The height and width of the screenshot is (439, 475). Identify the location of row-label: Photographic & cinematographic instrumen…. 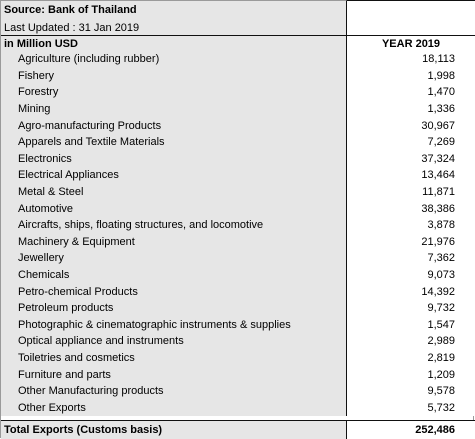
(174, 325).